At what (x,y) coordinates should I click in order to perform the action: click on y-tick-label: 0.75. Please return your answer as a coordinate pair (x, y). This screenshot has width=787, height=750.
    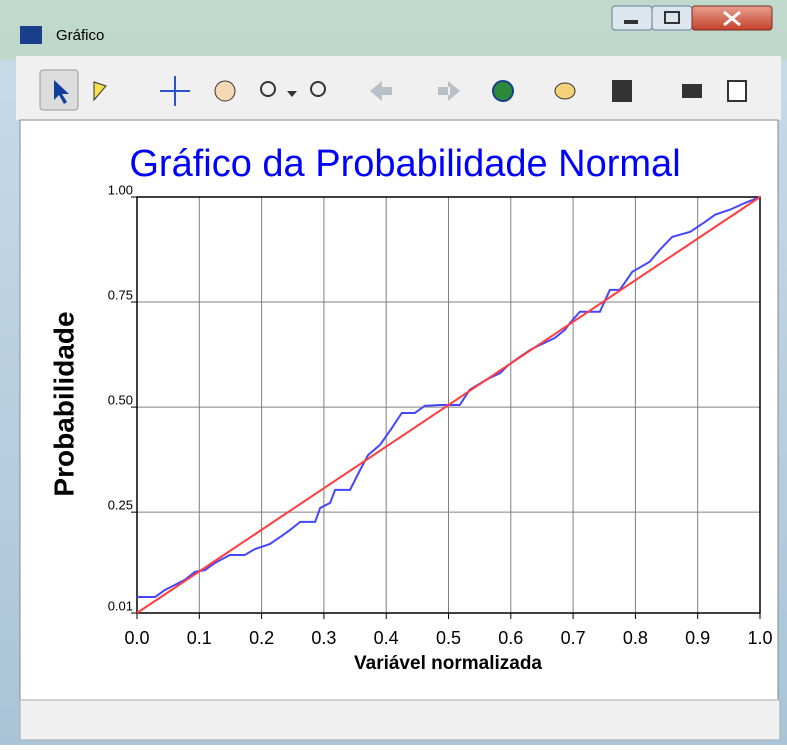
    Looking at the image, I should click on (120, 294).